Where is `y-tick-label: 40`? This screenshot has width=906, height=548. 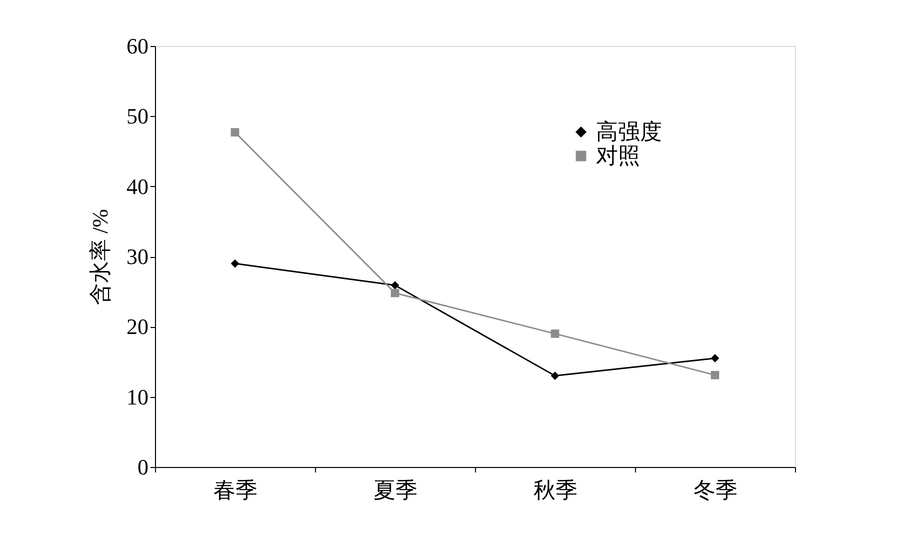
y-tick-label: 40 is located at coordinates (137, 186).